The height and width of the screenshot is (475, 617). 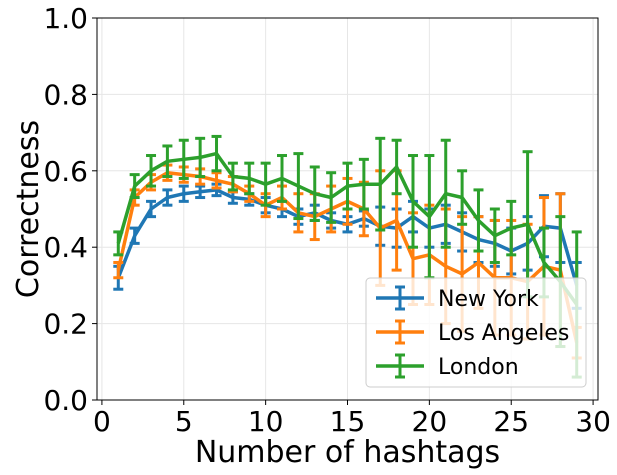 I want to click on y-tick-label: 0.4, so click(x=65, y=247).